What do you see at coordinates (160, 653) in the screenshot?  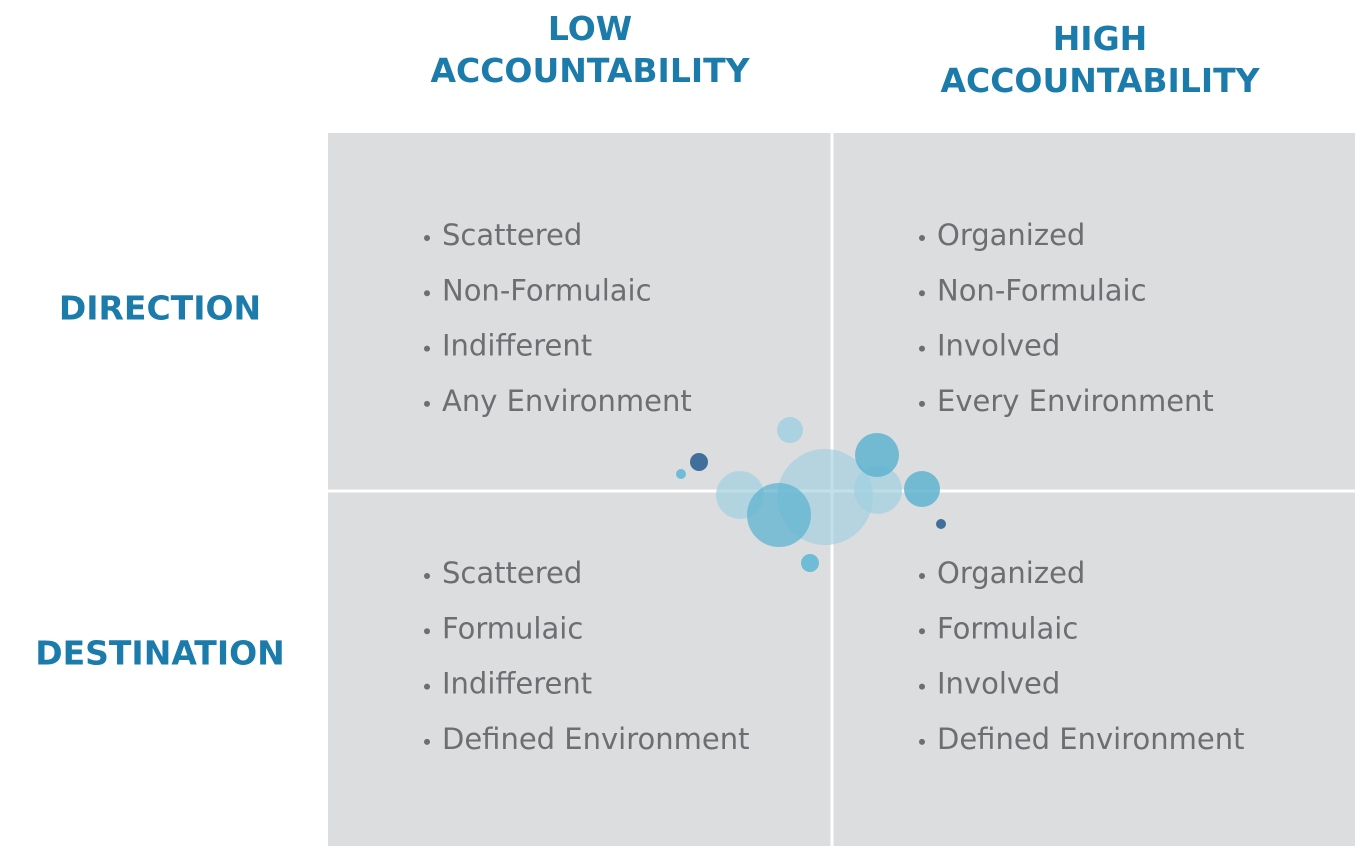 I see `row-header: DESTINATION` at bounding box center [160, 653].